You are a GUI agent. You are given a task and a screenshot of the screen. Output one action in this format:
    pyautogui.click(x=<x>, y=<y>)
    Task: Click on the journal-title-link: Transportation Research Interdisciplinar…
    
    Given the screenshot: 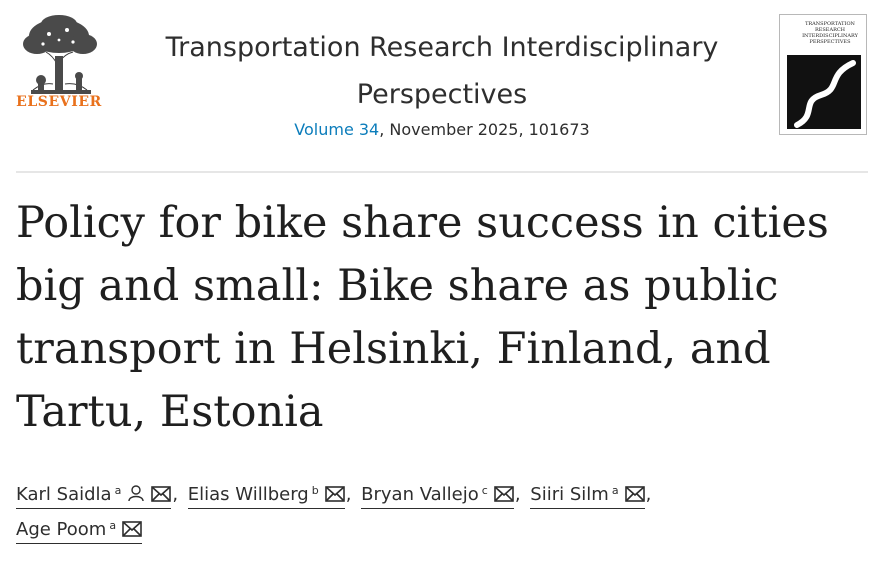 What is the action you would take?
    pyautogui.click(x=442, y=71)
    